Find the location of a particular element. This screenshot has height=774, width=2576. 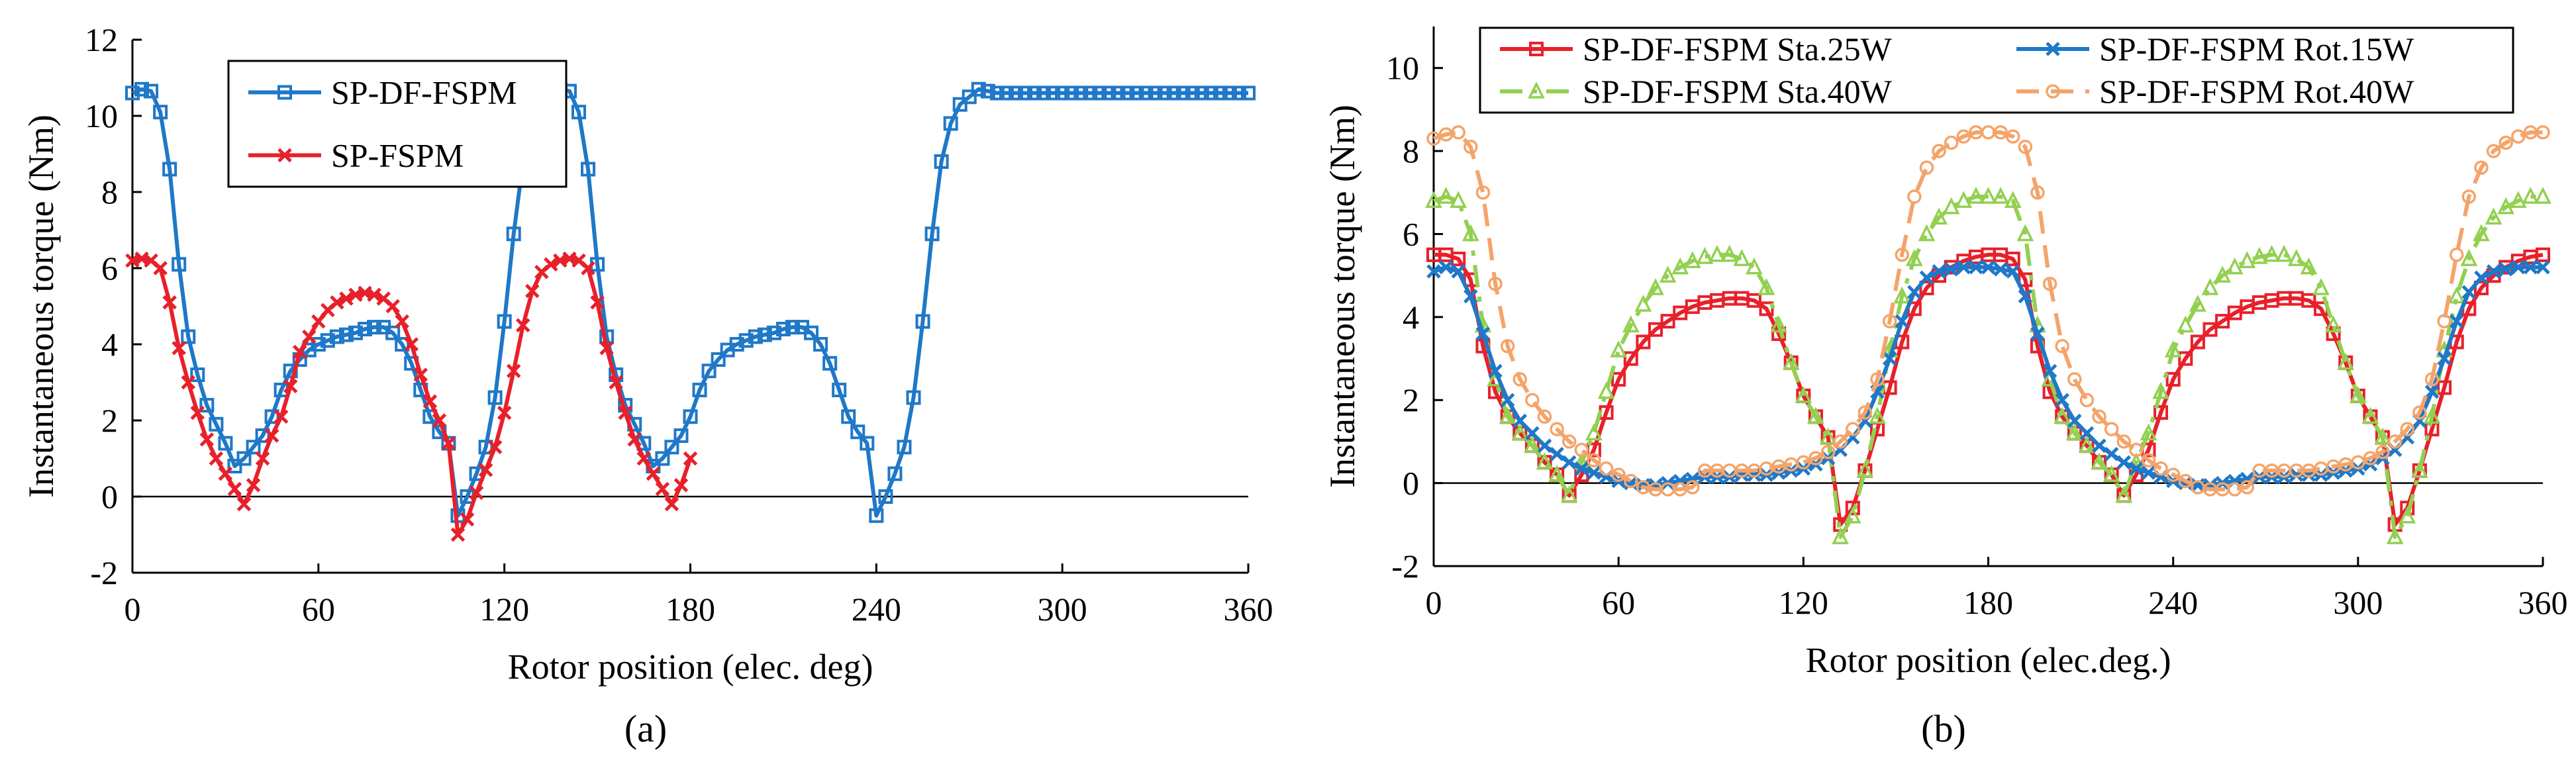

y-tick-label: 0 is located at coordinates (1411, 483).